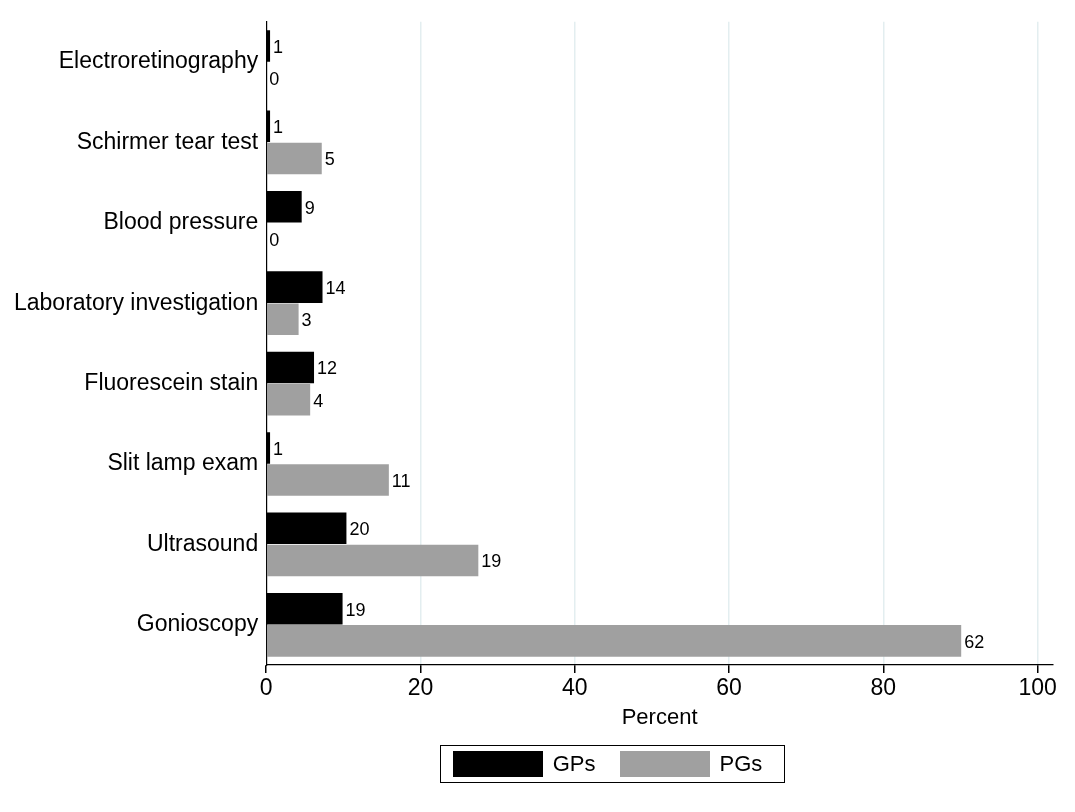 This screenshot has width=1075, height=812. What do you see at coordinates (359, 529) in the screenshot?
I see `annotation: 20` at bounding box center [359, 529].